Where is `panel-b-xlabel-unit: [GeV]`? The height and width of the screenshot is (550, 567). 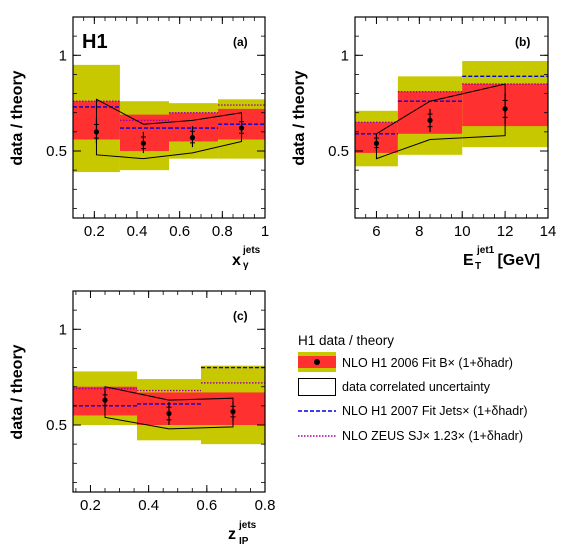
panel-b-xlabel-unit: [GeV] is located at coordinates (516, 260).